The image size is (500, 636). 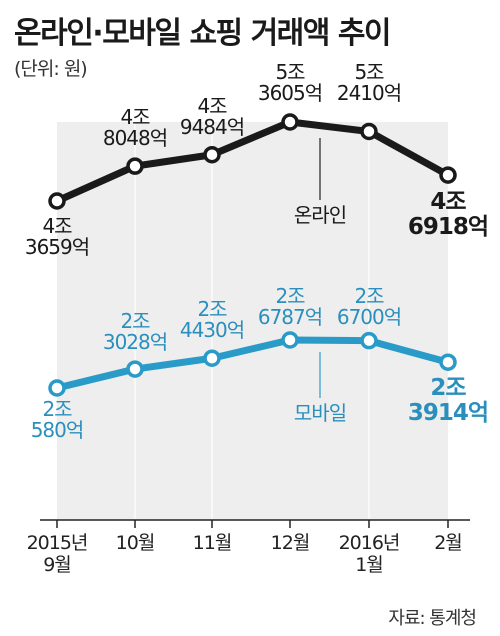 What do you see at coordinates (57, 565) in the screenshot?
I see `x-tick-label: 9월` at bounding box center [57, 565].